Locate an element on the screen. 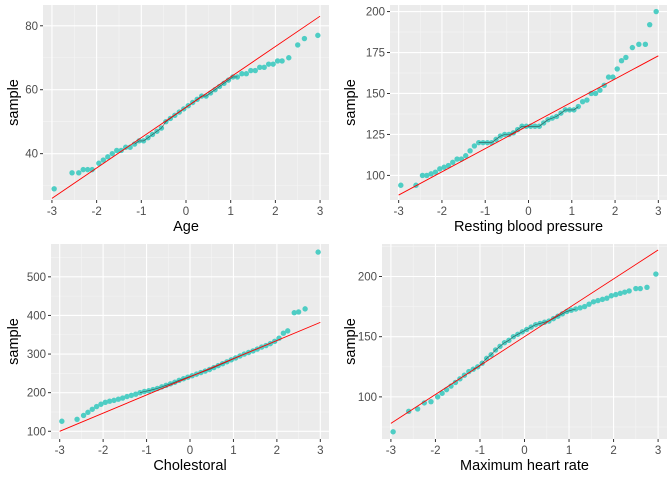  y-tick-label: 150 is located at coordinates (367, 338).